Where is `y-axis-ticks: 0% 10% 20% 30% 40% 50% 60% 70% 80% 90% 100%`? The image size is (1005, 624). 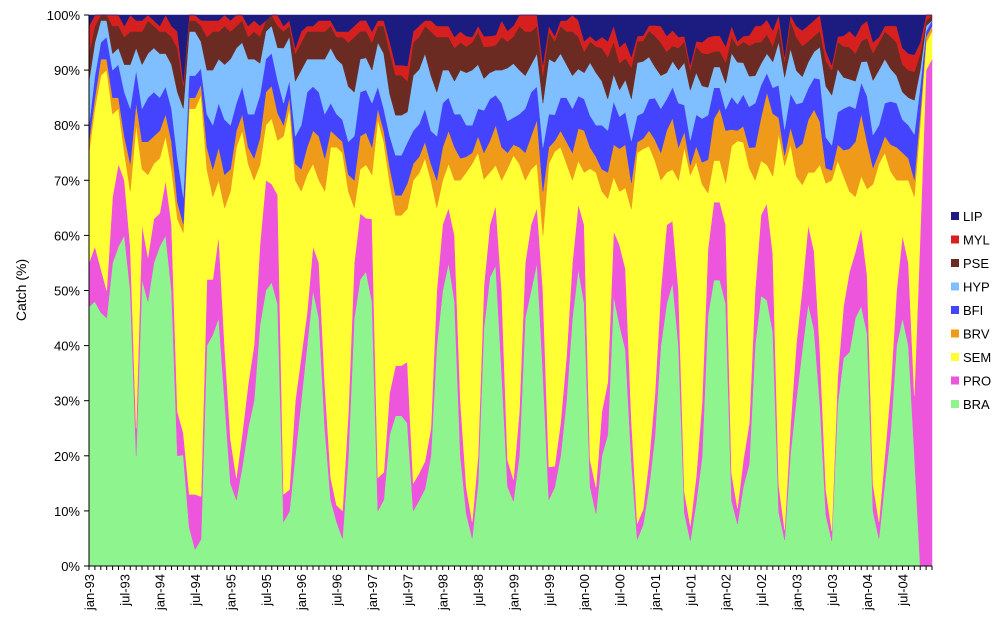
y-axis-ticks: 0% 10% 20% 30% 40% 50% 60% 70% 80% 90% 100% is located at coordinates (68, 291).